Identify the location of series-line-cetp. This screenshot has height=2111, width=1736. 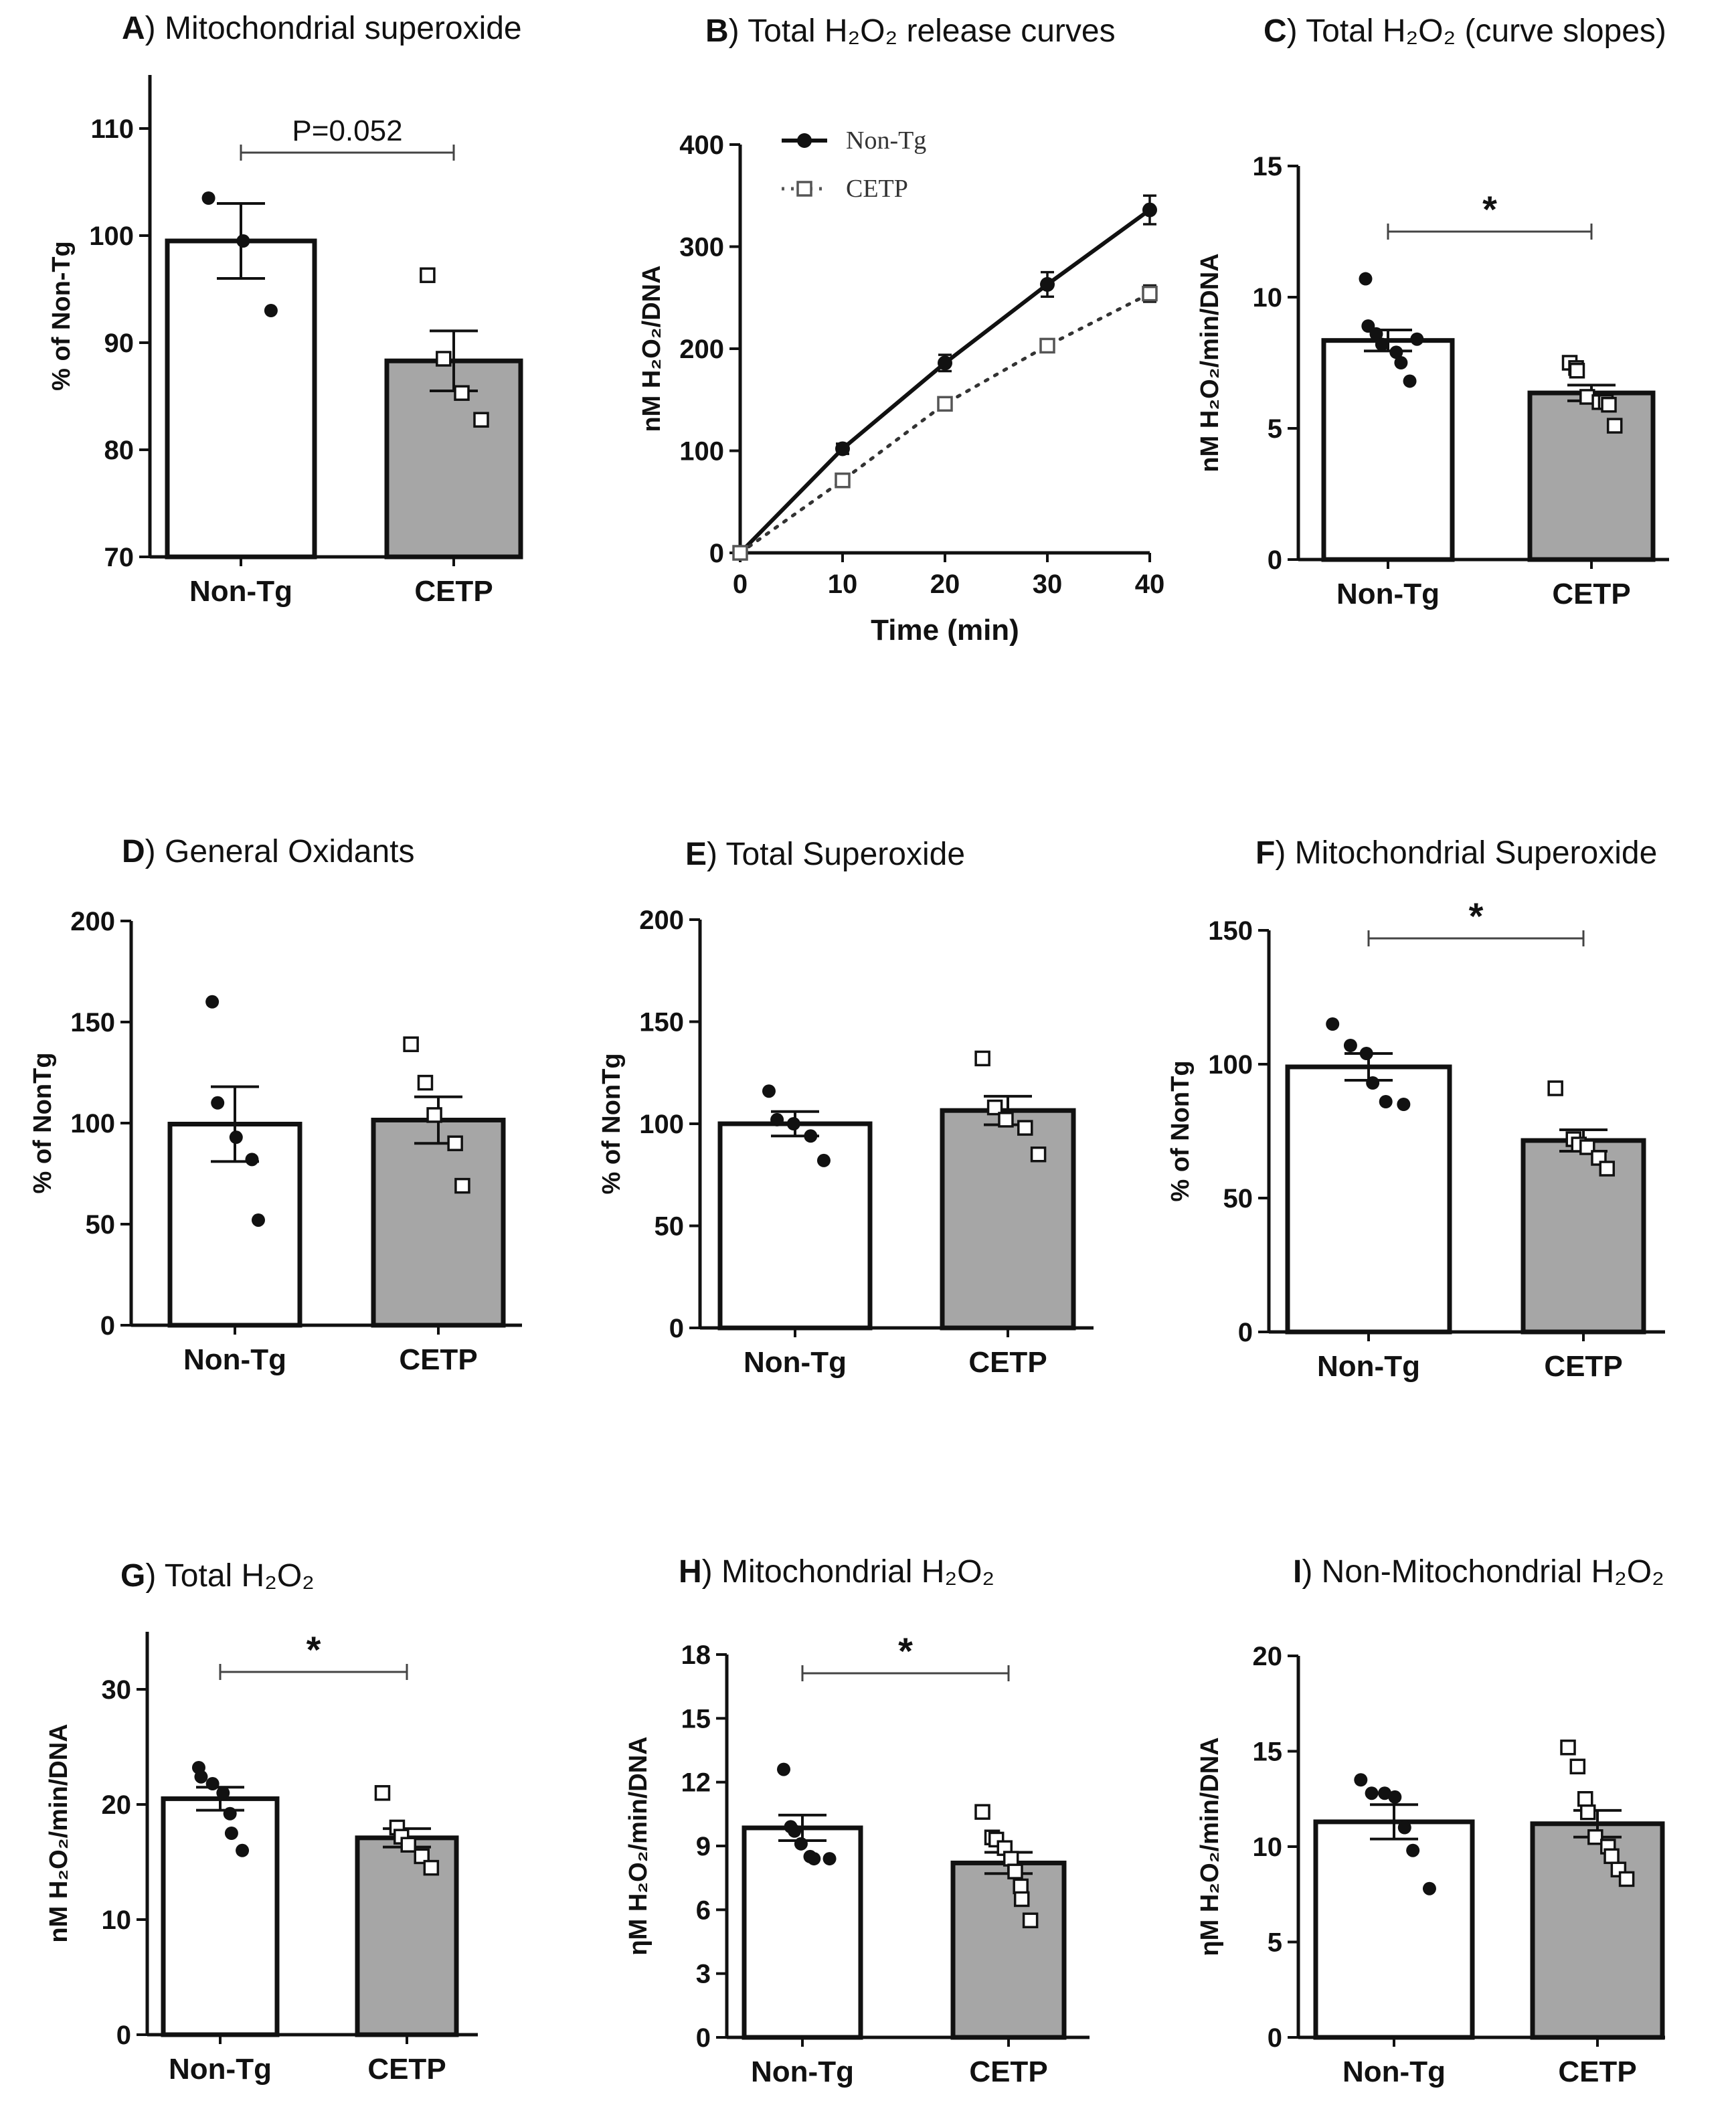
(945, 424).